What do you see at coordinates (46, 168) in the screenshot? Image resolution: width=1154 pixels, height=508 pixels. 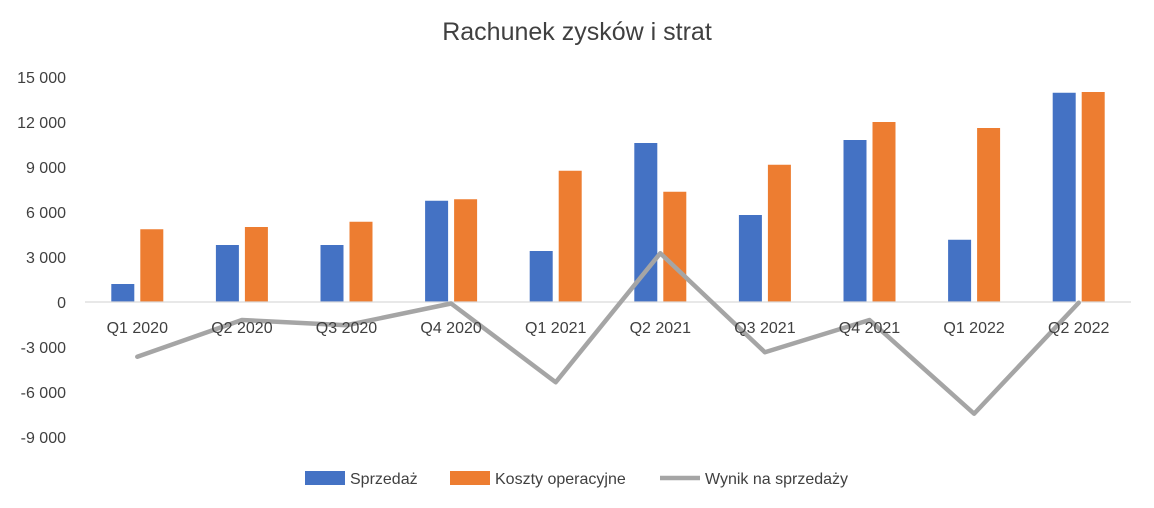 I see `y-tick-label: 9 000` at bounding box center [46, 168].